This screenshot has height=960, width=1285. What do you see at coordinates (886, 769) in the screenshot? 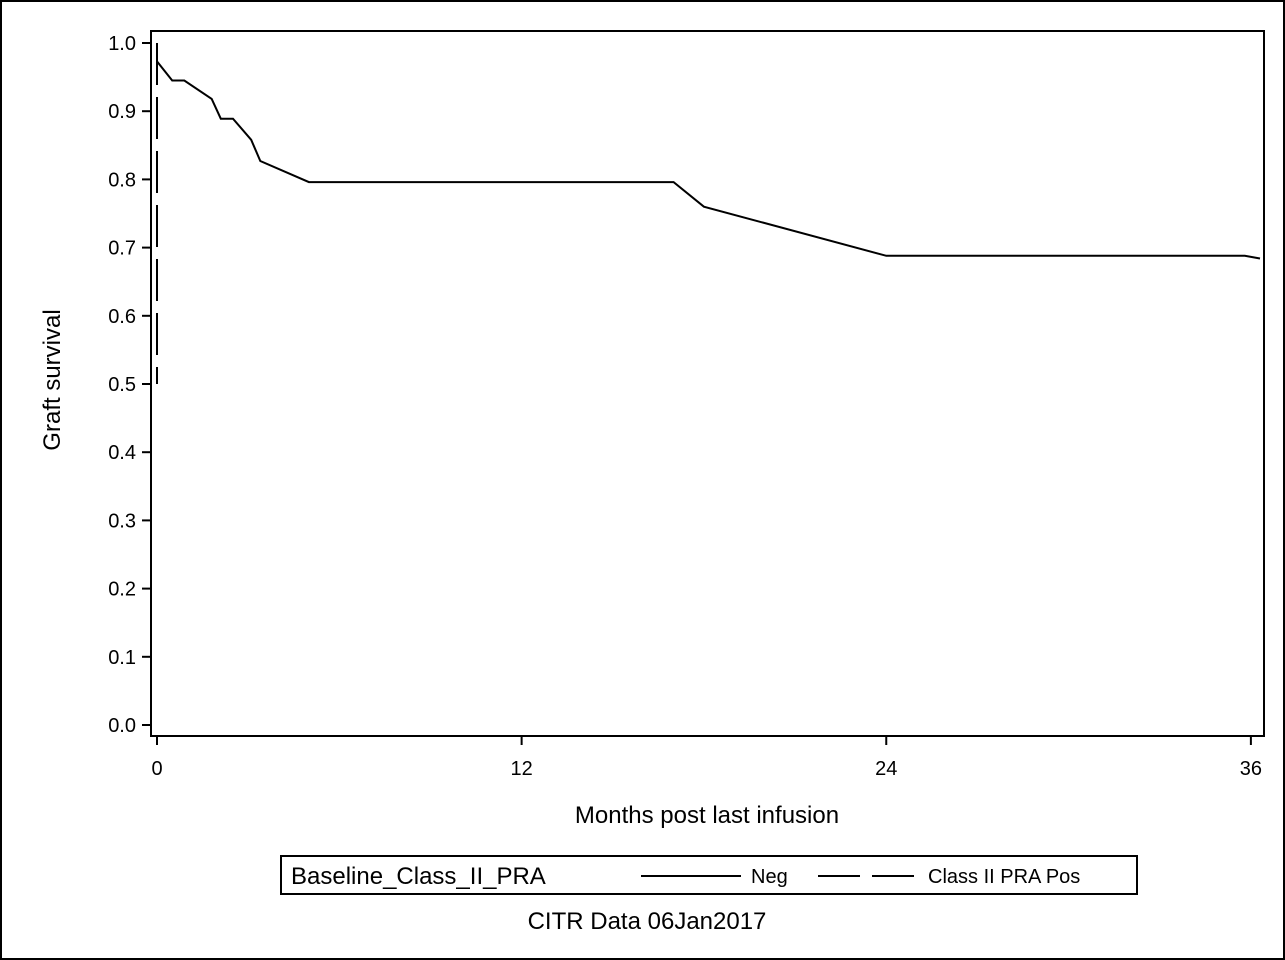
I see `x-tick-label: 24` at bounding box center [886, 769].